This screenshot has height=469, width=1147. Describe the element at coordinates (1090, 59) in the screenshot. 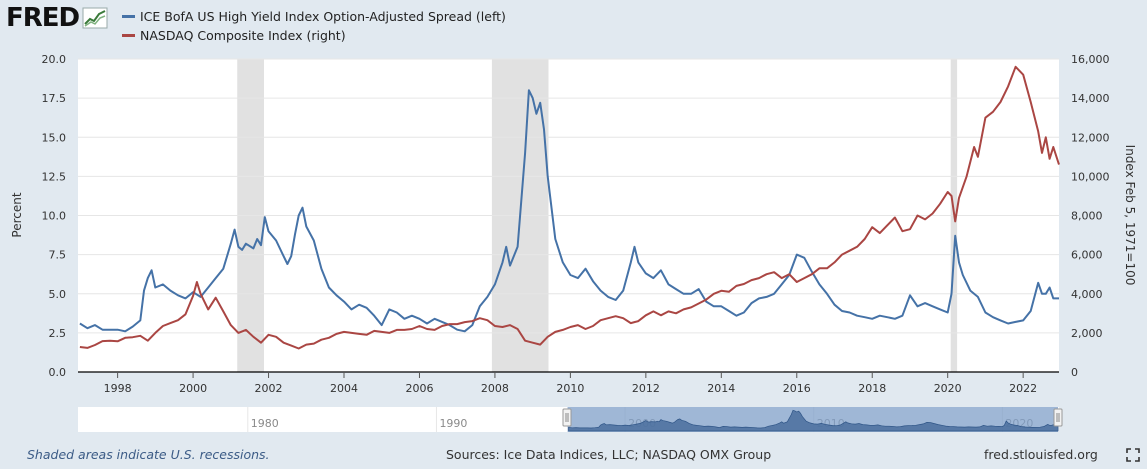

I see `y-right-tick-16000: 16,000` at that location.